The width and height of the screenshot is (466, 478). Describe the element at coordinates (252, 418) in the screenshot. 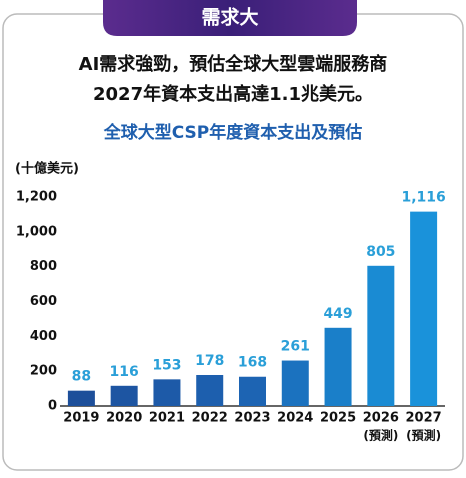

I see `x-tick-label: 2023` at that location.